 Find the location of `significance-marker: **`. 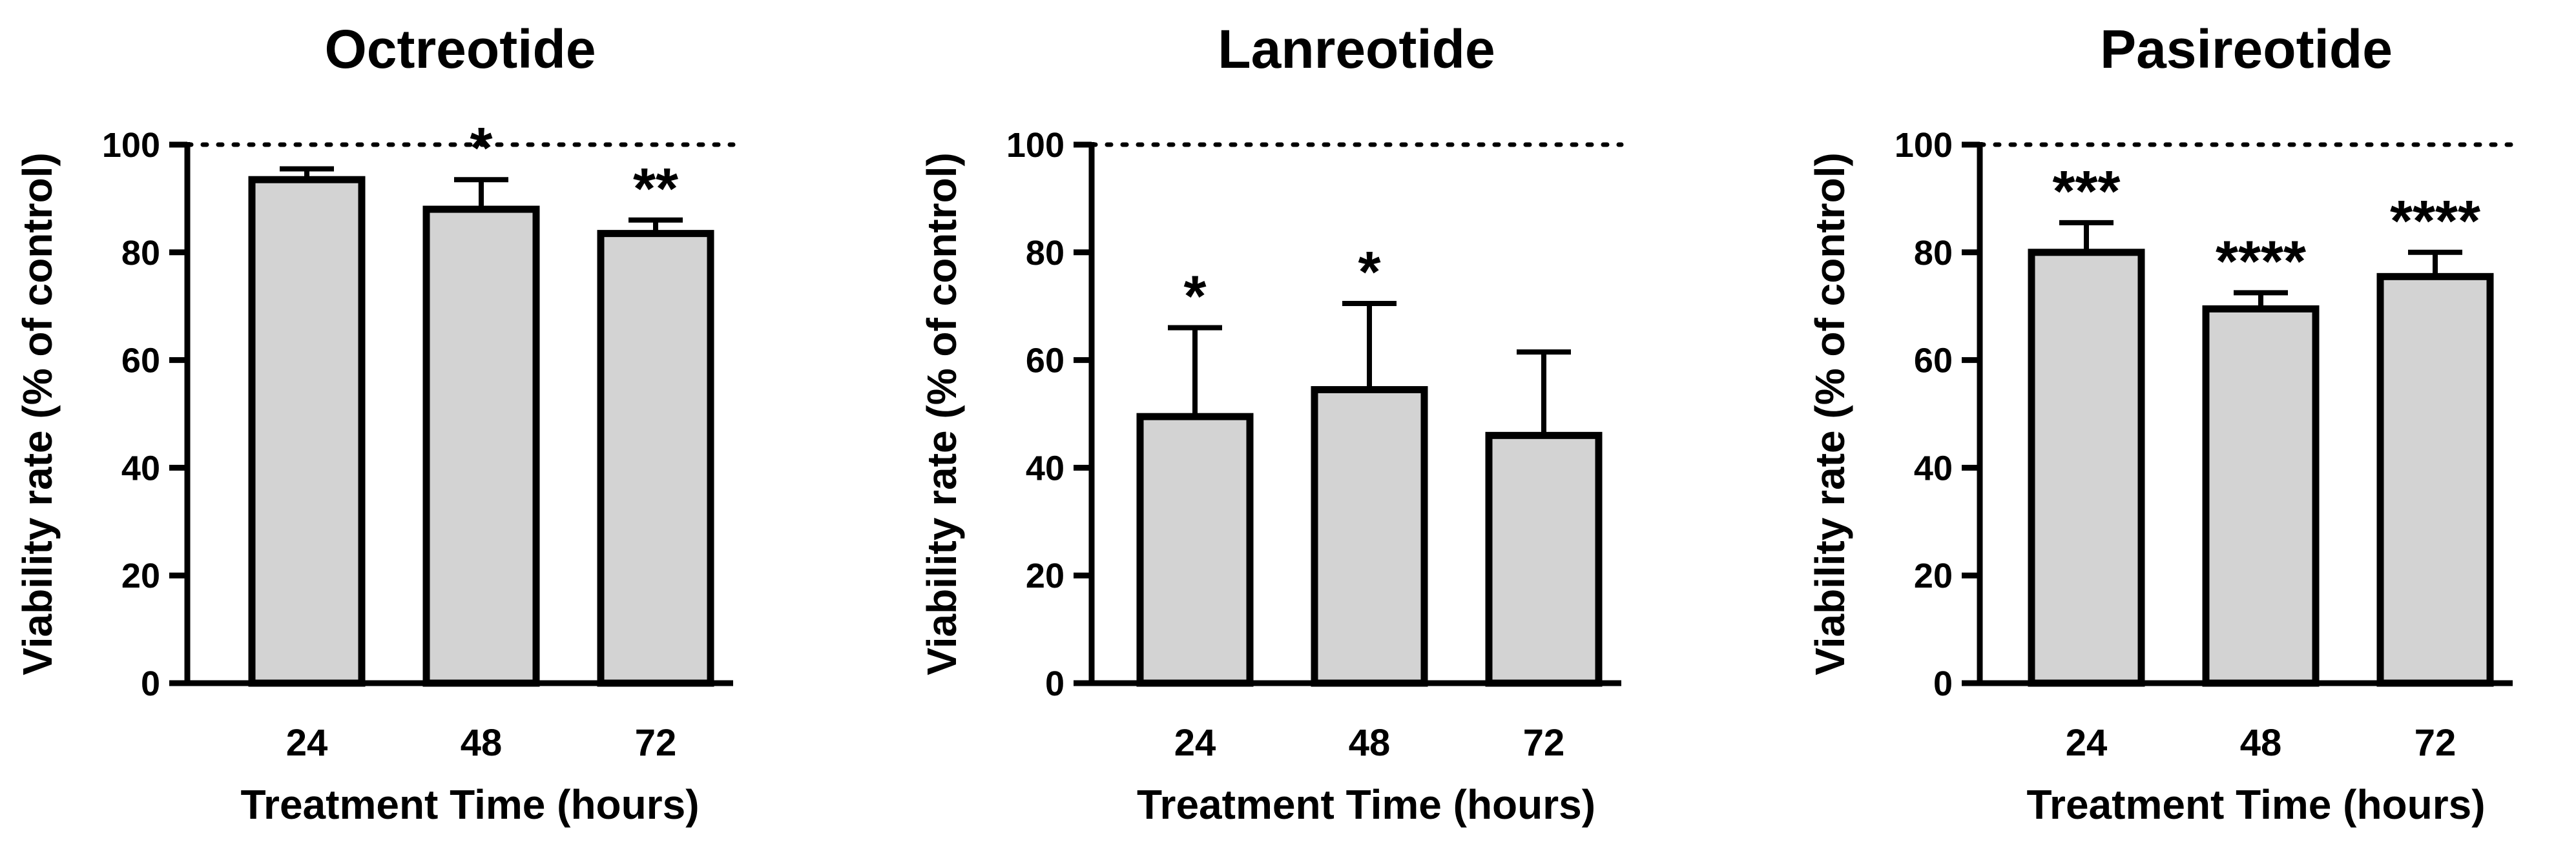

significance-marker: ** is located at coordinates (655, 189).